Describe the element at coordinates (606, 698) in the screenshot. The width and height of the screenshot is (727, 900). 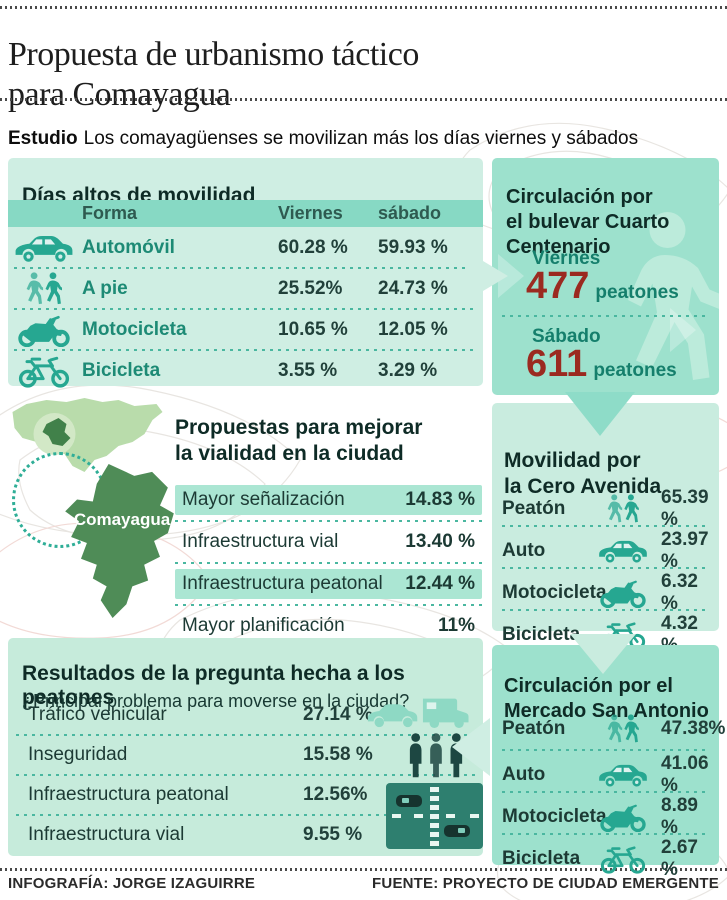
I see `mercado-title: Circulación por el Mercado San Antonio` at that location.